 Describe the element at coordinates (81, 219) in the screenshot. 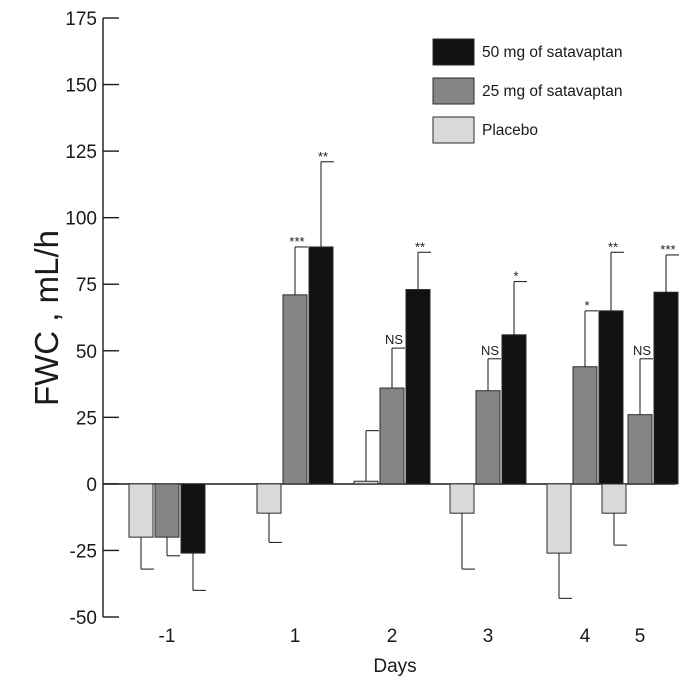

I see `y-tick-label: 100` at that location.